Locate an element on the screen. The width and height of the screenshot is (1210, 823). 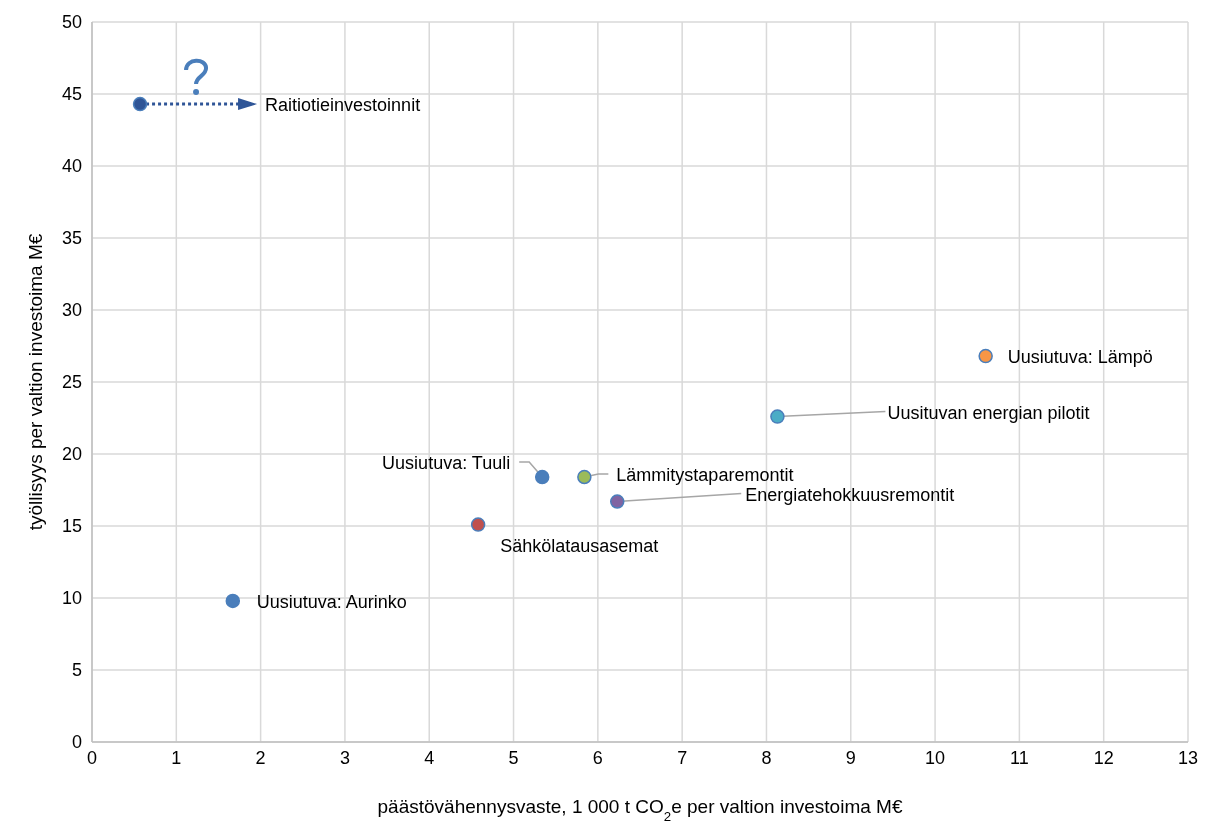
x-tick-label: 13 is located at coordinates (1188, 758).